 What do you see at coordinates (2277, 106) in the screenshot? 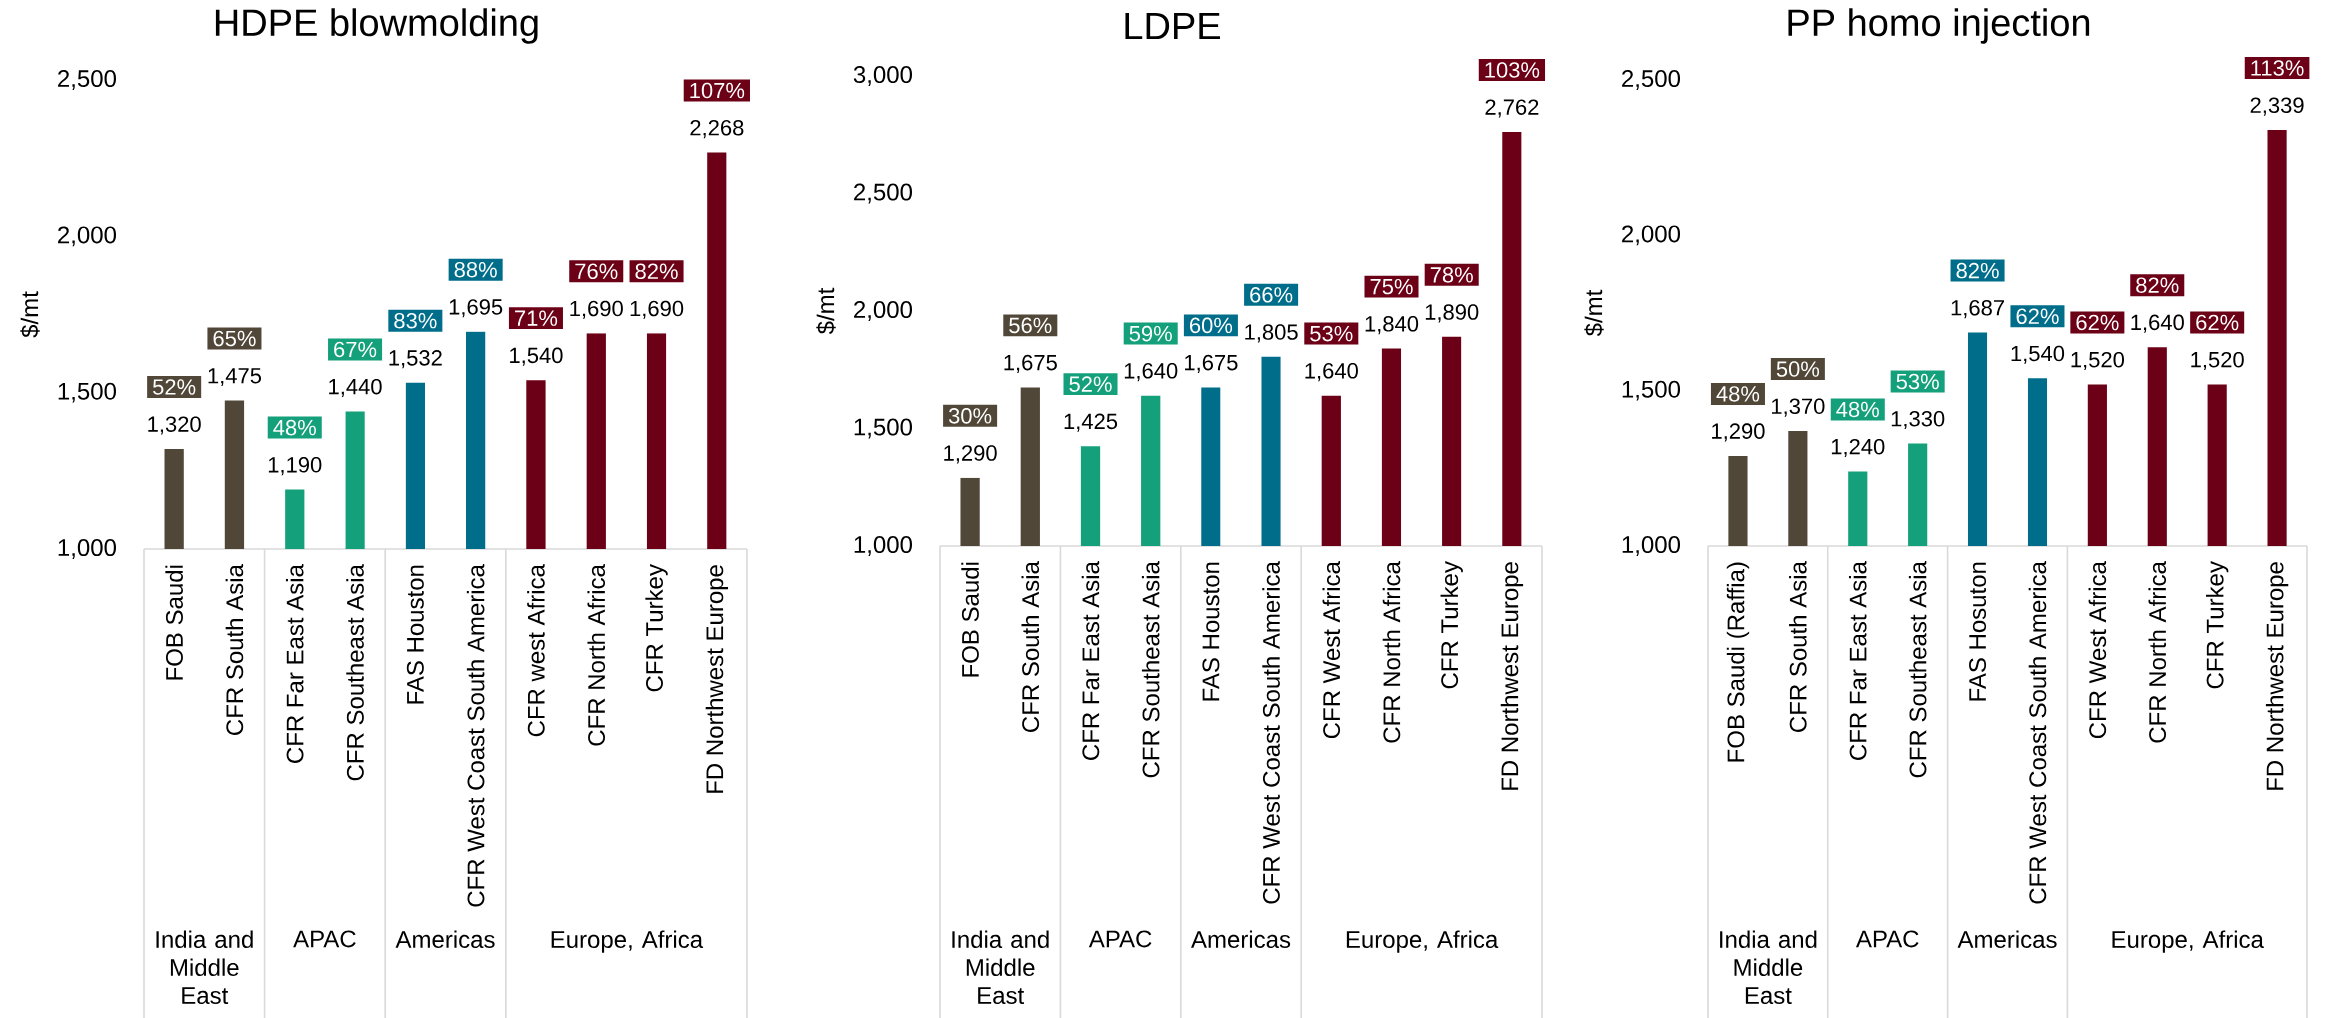
I see `data-label: 2,339` at bounding box center [2277, 106].